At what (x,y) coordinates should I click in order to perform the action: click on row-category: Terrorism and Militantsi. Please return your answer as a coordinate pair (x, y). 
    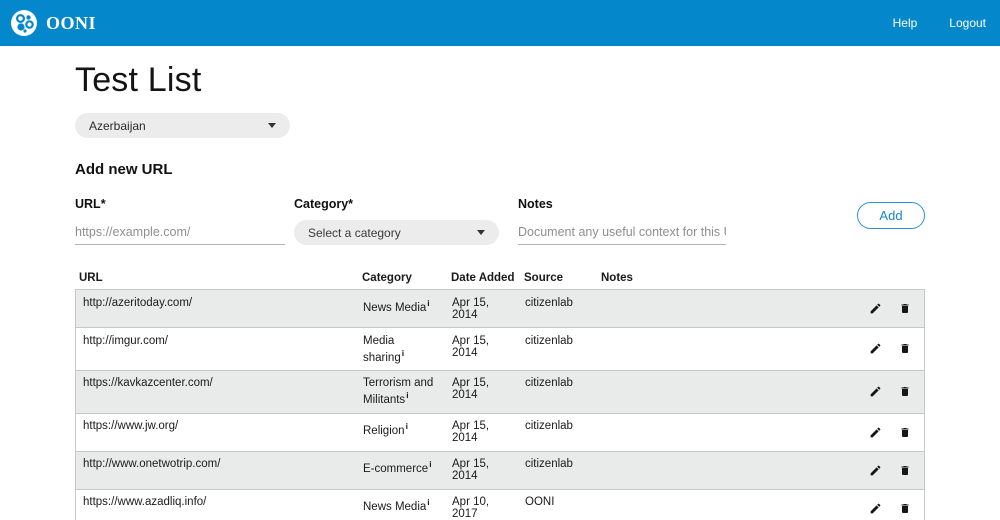
    Looking at the image, I should click on (398, 392).